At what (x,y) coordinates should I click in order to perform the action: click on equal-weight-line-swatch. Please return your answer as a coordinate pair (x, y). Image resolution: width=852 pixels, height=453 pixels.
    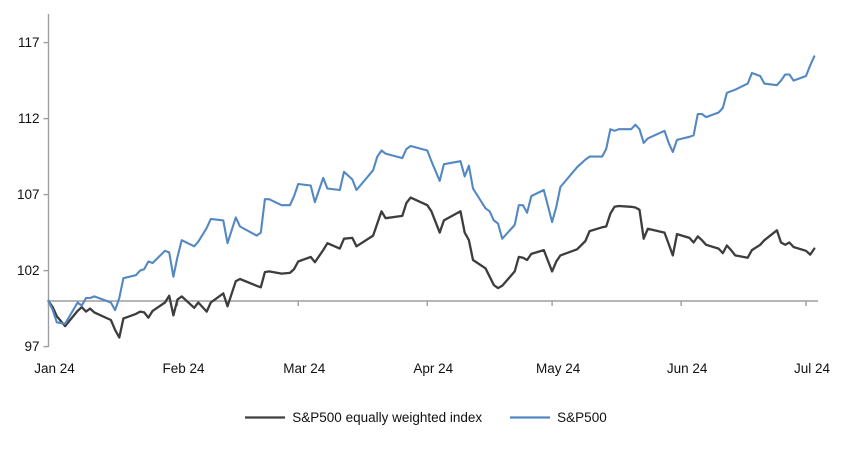
    Looking at the image, I should click on (265, 417).